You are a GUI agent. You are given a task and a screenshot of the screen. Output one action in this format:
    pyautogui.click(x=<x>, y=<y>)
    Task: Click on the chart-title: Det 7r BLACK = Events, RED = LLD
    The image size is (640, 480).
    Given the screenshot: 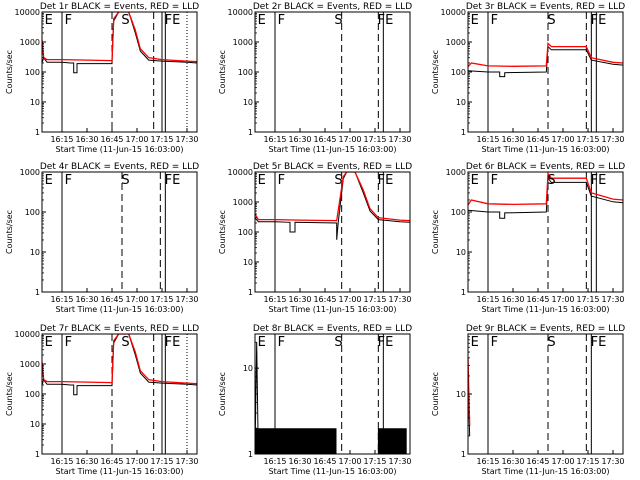 What is the action you would take?
    pyautogui.click(x=119, y=329)
    